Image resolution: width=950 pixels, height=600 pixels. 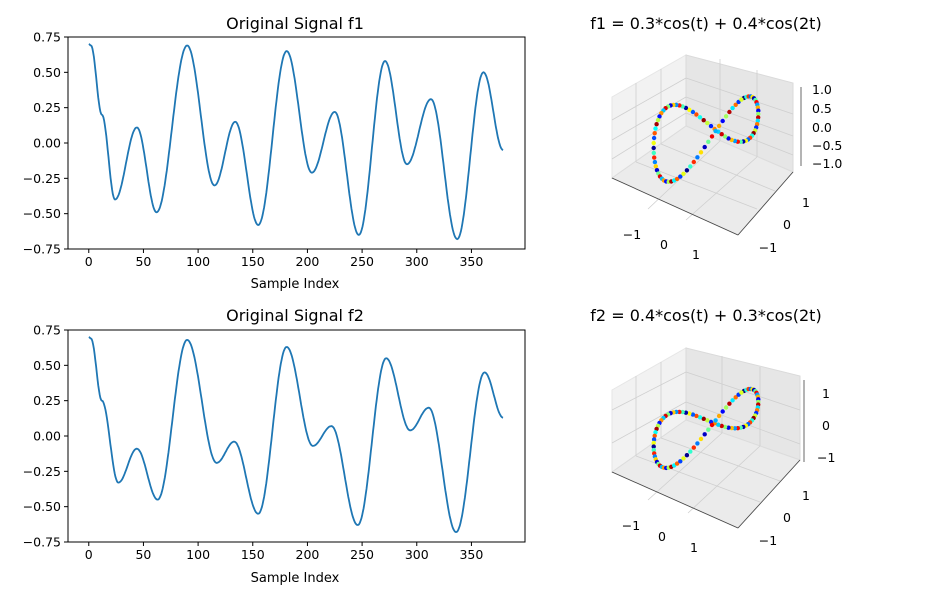 I want to click on chart-title: Original Signal f1, so click(x=295, y=23).